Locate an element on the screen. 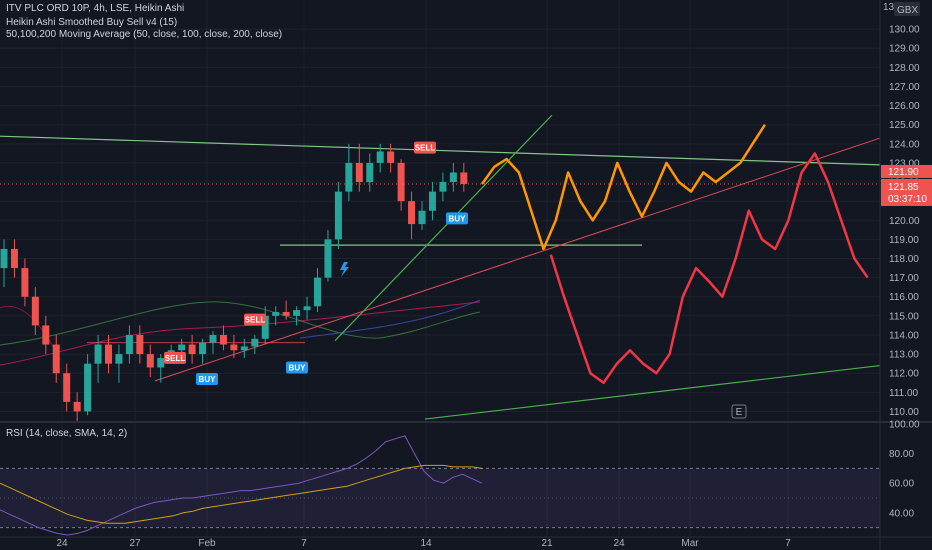 Image resolution: width=932 pixels, height=550 pixels. current-price-label: 121.85 is located at coordinates (903, 187).